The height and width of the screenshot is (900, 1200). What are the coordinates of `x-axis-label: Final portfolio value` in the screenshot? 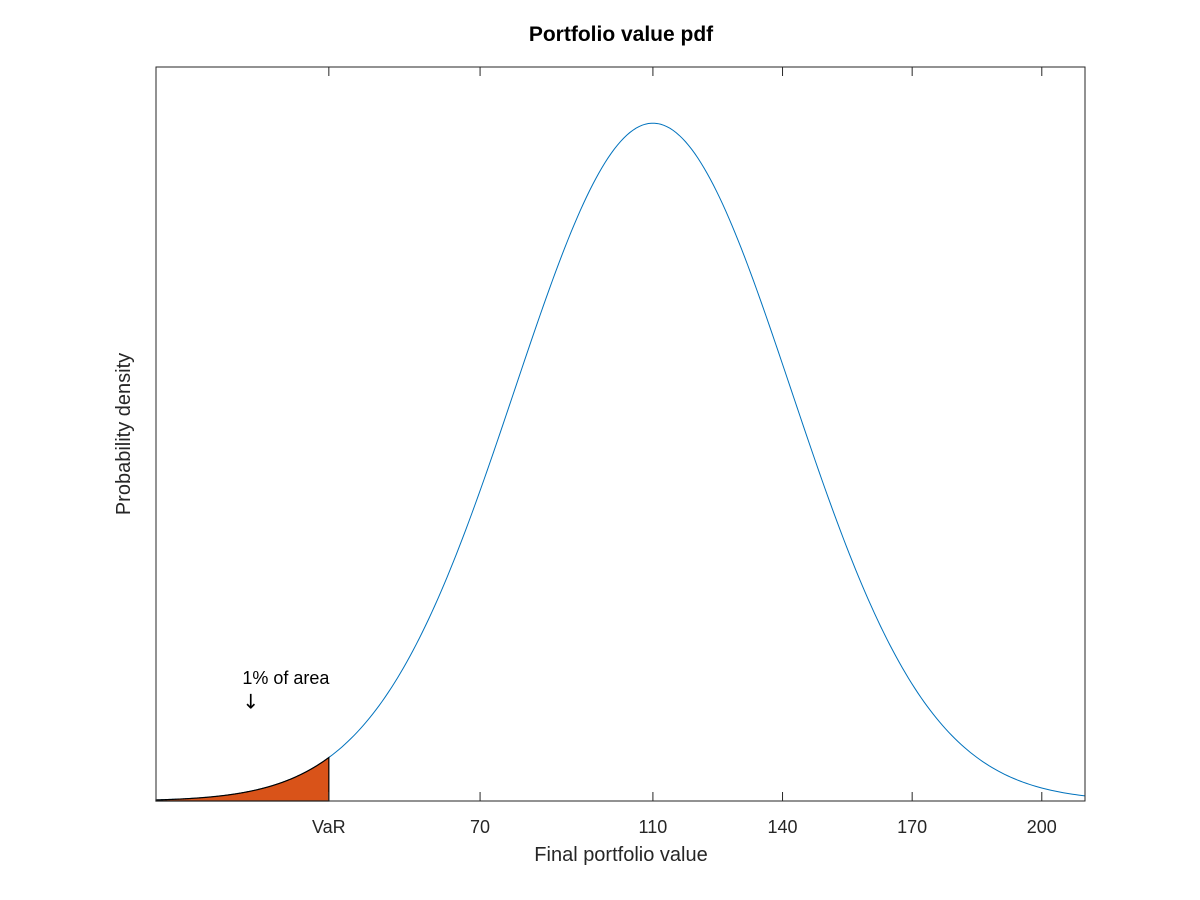 It's located at (620, 855).